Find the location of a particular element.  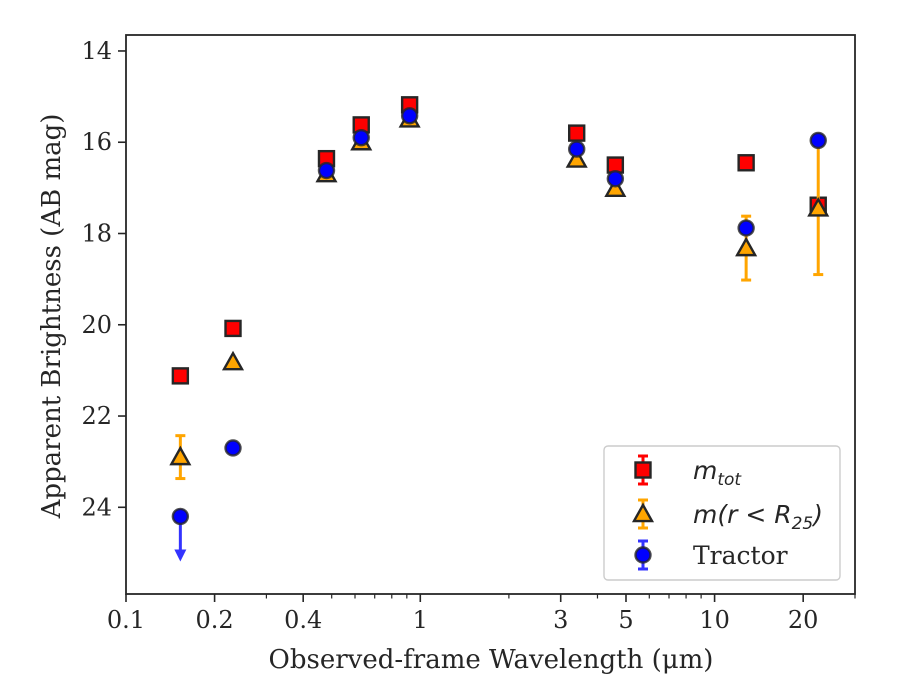

x-tick-label: 5 is located at coordinates (625, 620).